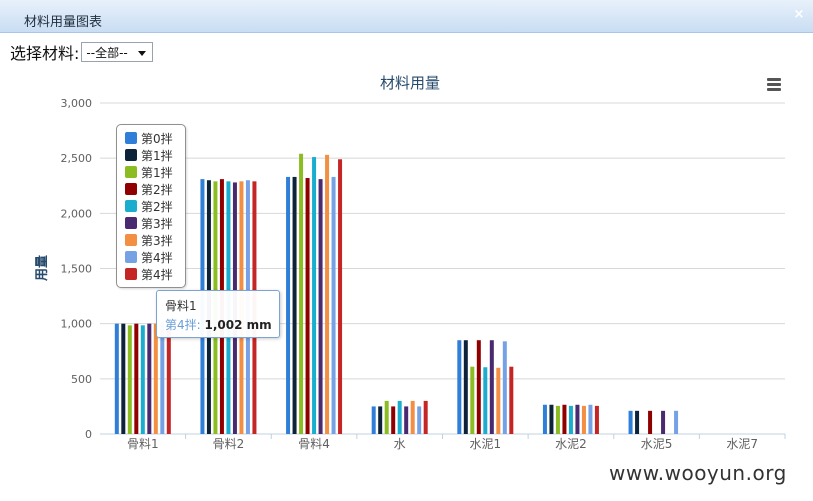 This screenshot has height=501, width=813. Describe the element at coordinates (142, 53) in the screenshot. I see `chevron-down-icon` at that location.